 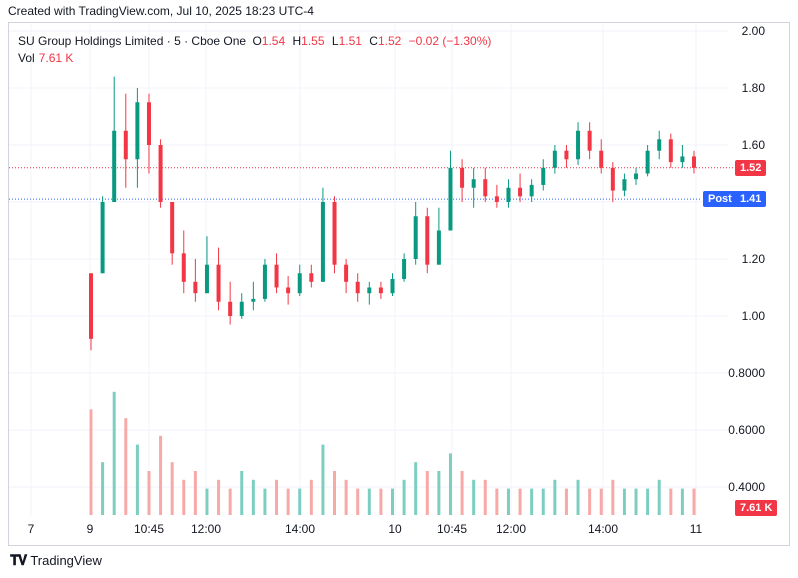 I want to click on volume-label: Vol, so click(x=26, y=58).